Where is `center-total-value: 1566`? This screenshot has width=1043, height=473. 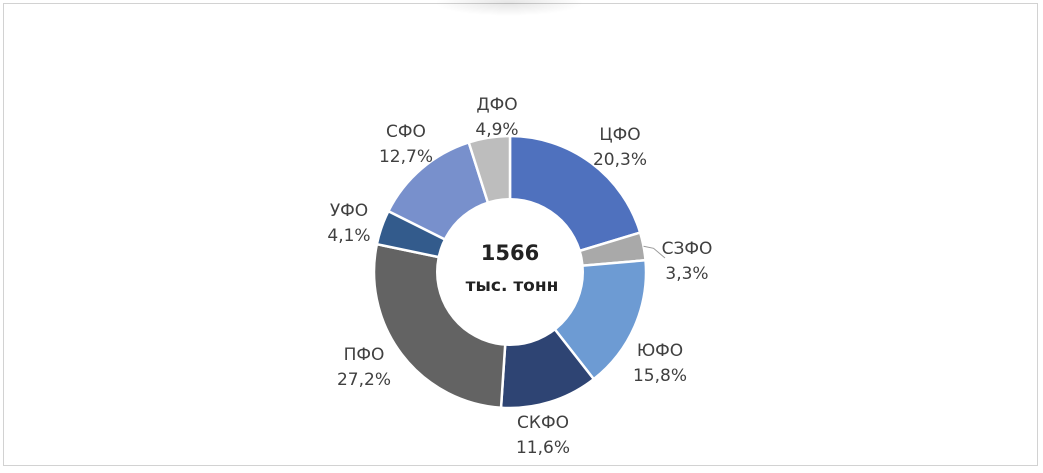 center-total-value: 1566 is located at coordinates (510, 253).